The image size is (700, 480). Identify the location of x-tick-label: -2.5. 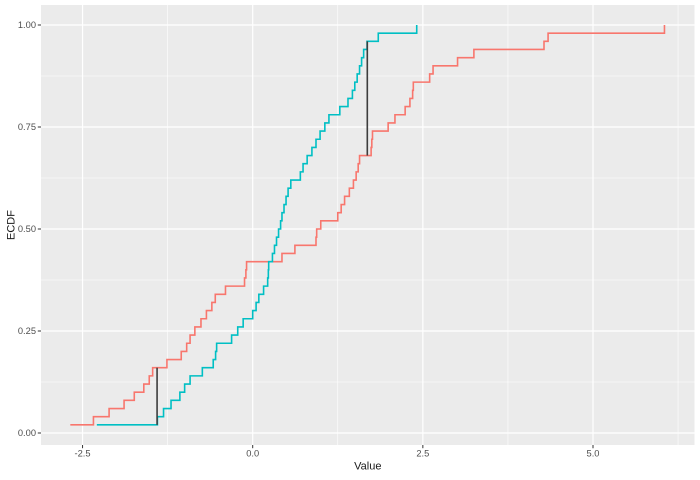
(83, 454).